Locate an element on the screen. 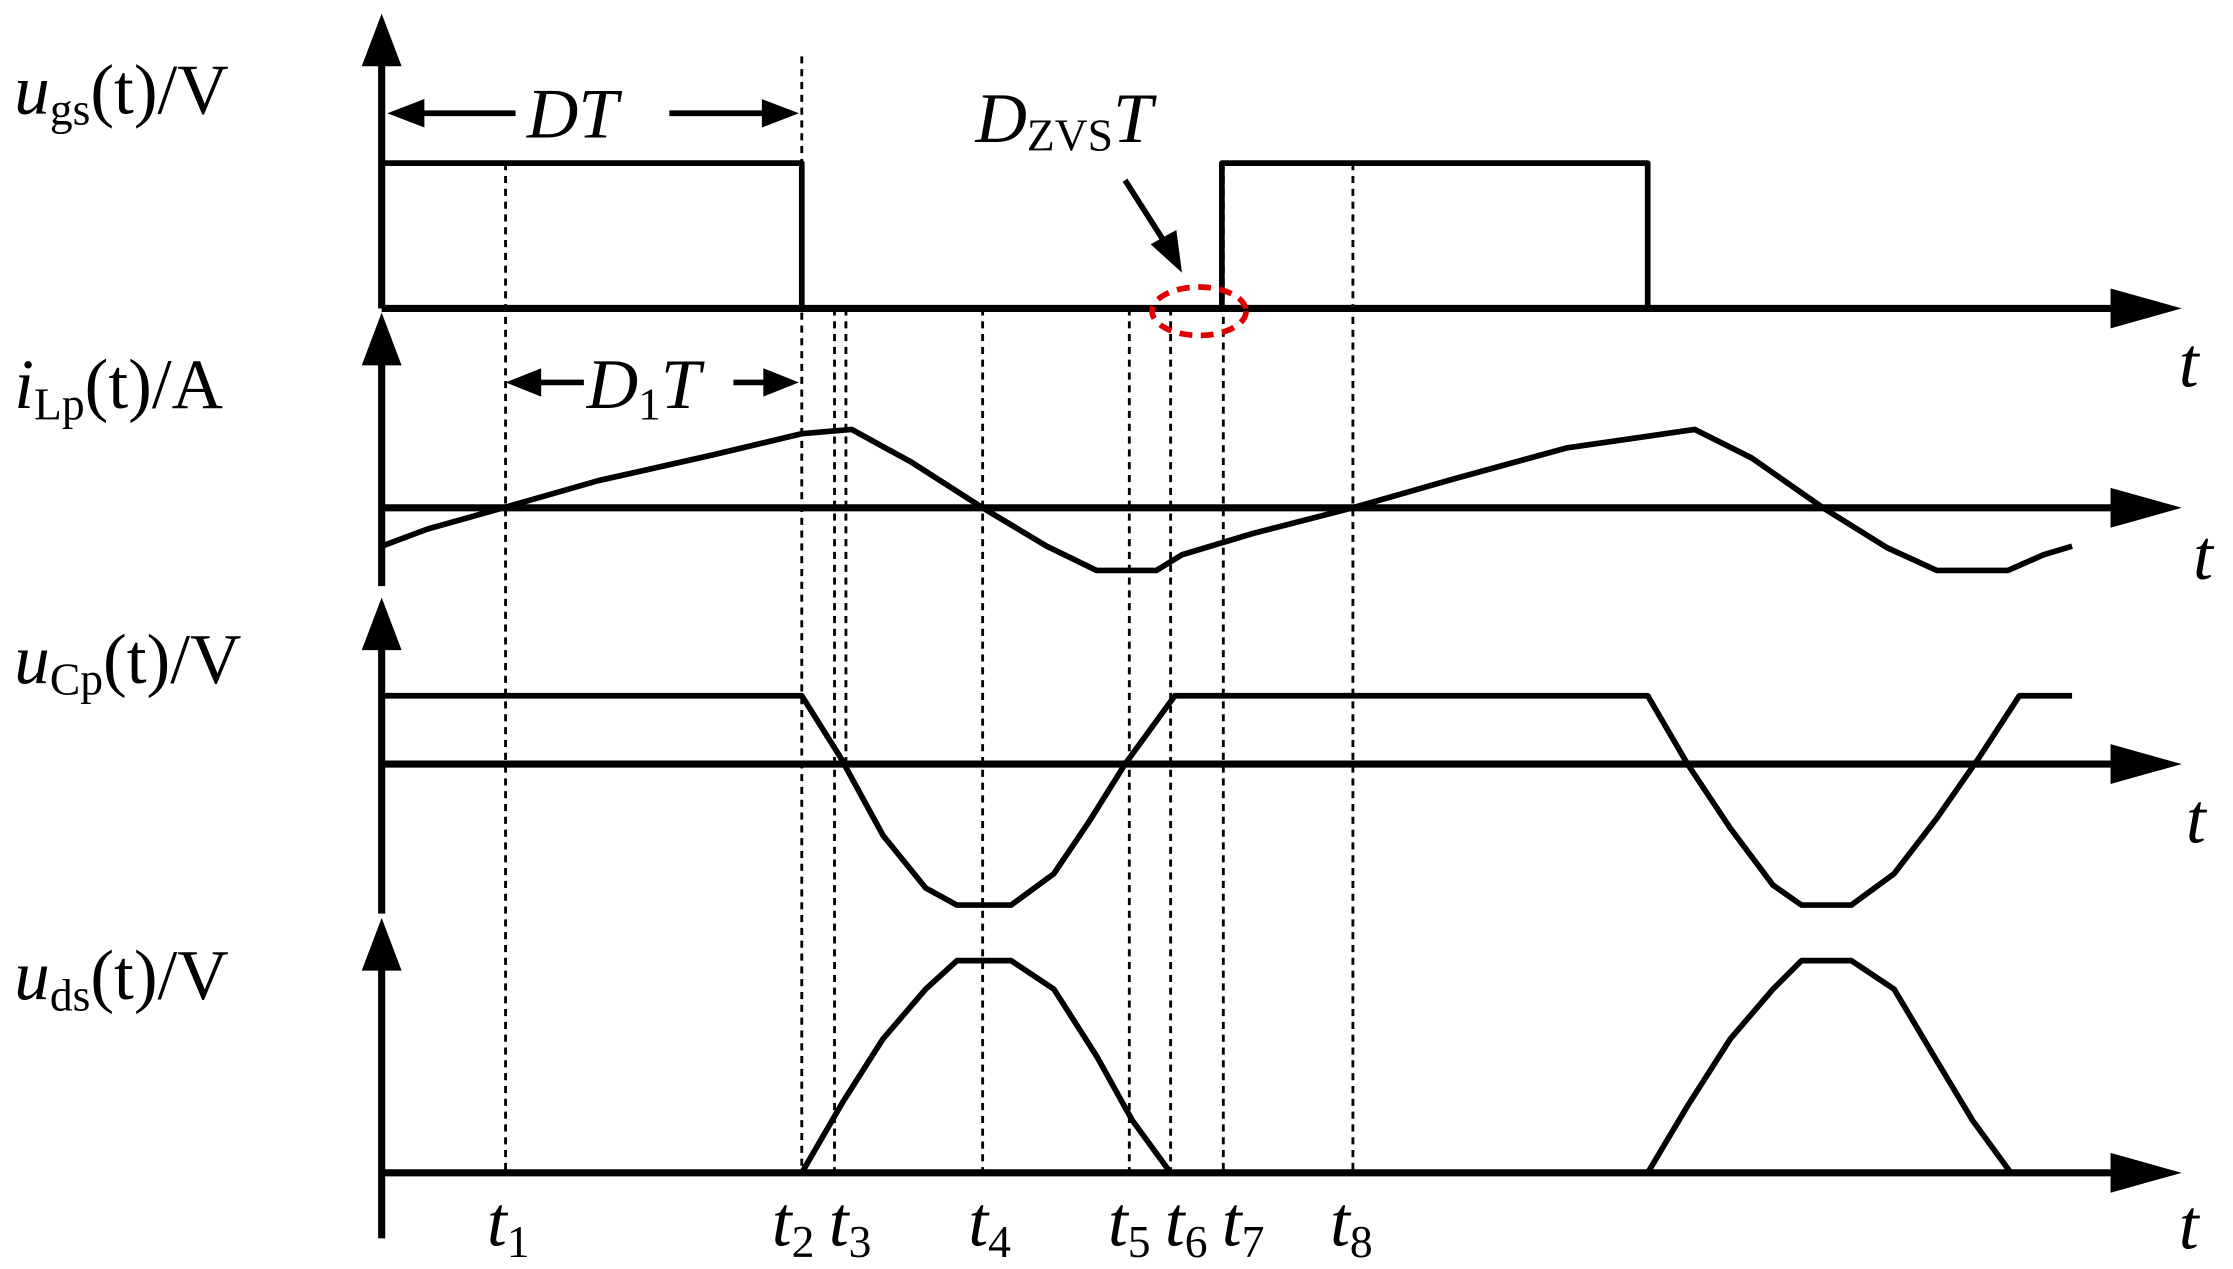 The image size is (2233, 1269). uds-wave is located at coordinates (1406, 1066).